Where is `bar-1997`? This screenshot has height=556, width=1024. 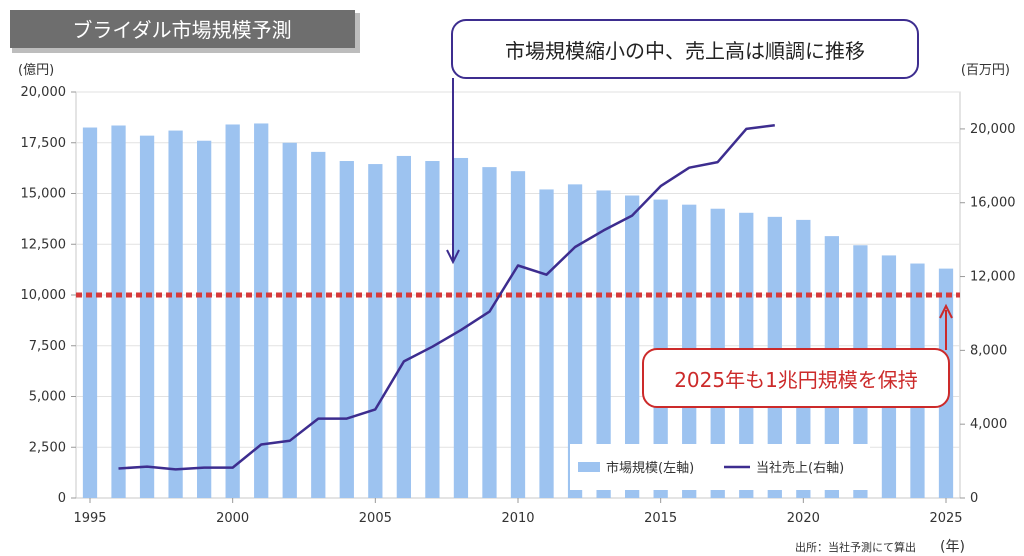 bar-1997 is located at coordinates (147, 316).